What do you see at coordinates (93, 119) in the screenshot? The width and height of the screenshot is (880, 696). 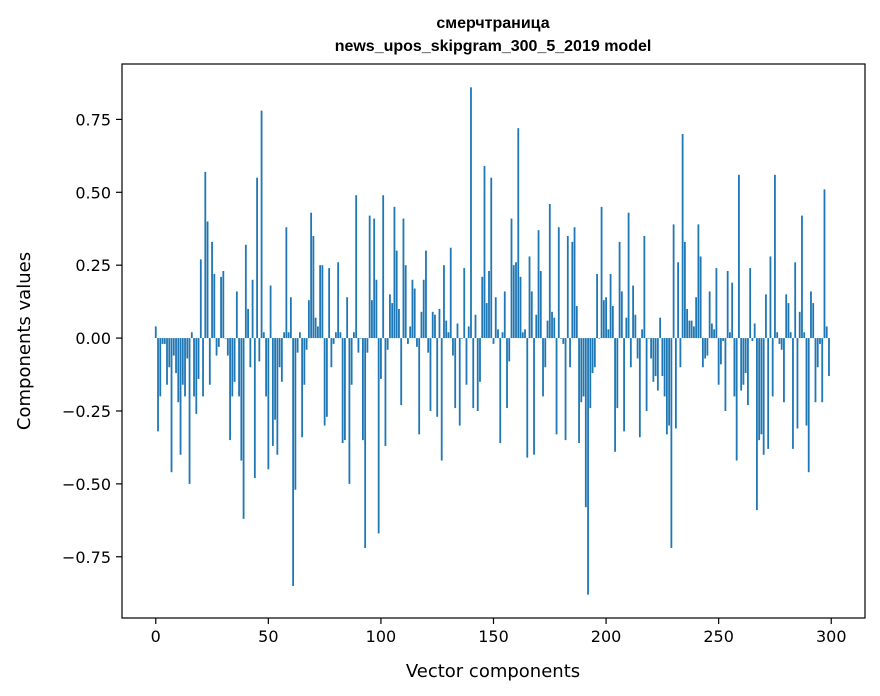 I see `y-tick-label: 0.75` at bounding box center [93, 119].